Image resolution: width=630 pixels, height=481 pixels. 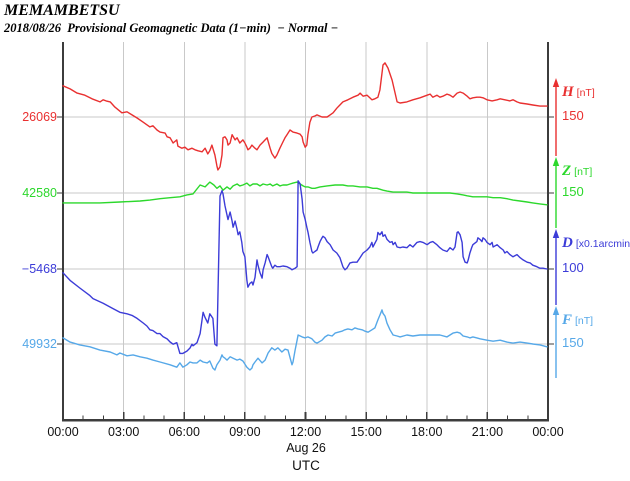 I want to click on y-ref-label-D: −5468, so click(x=39, y=269).